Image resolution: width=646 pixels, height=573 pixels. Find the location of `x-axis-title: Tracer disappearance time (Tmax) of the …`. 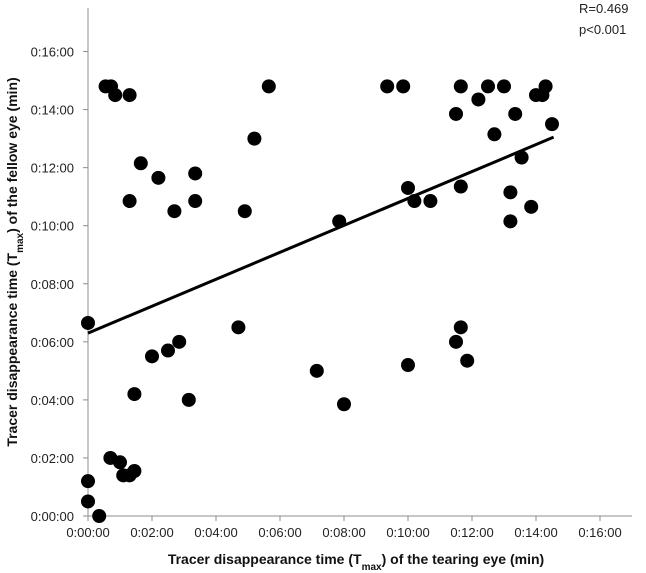

x-axis-title: Tracer disappearance time (Tmax) of the … is located at coordinates (356, 562).